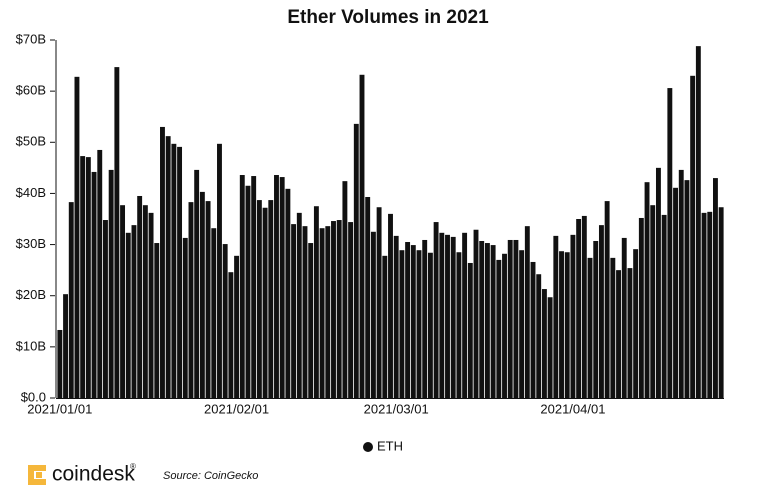  I want to click on brand-mark: ®, so click(133, 466).